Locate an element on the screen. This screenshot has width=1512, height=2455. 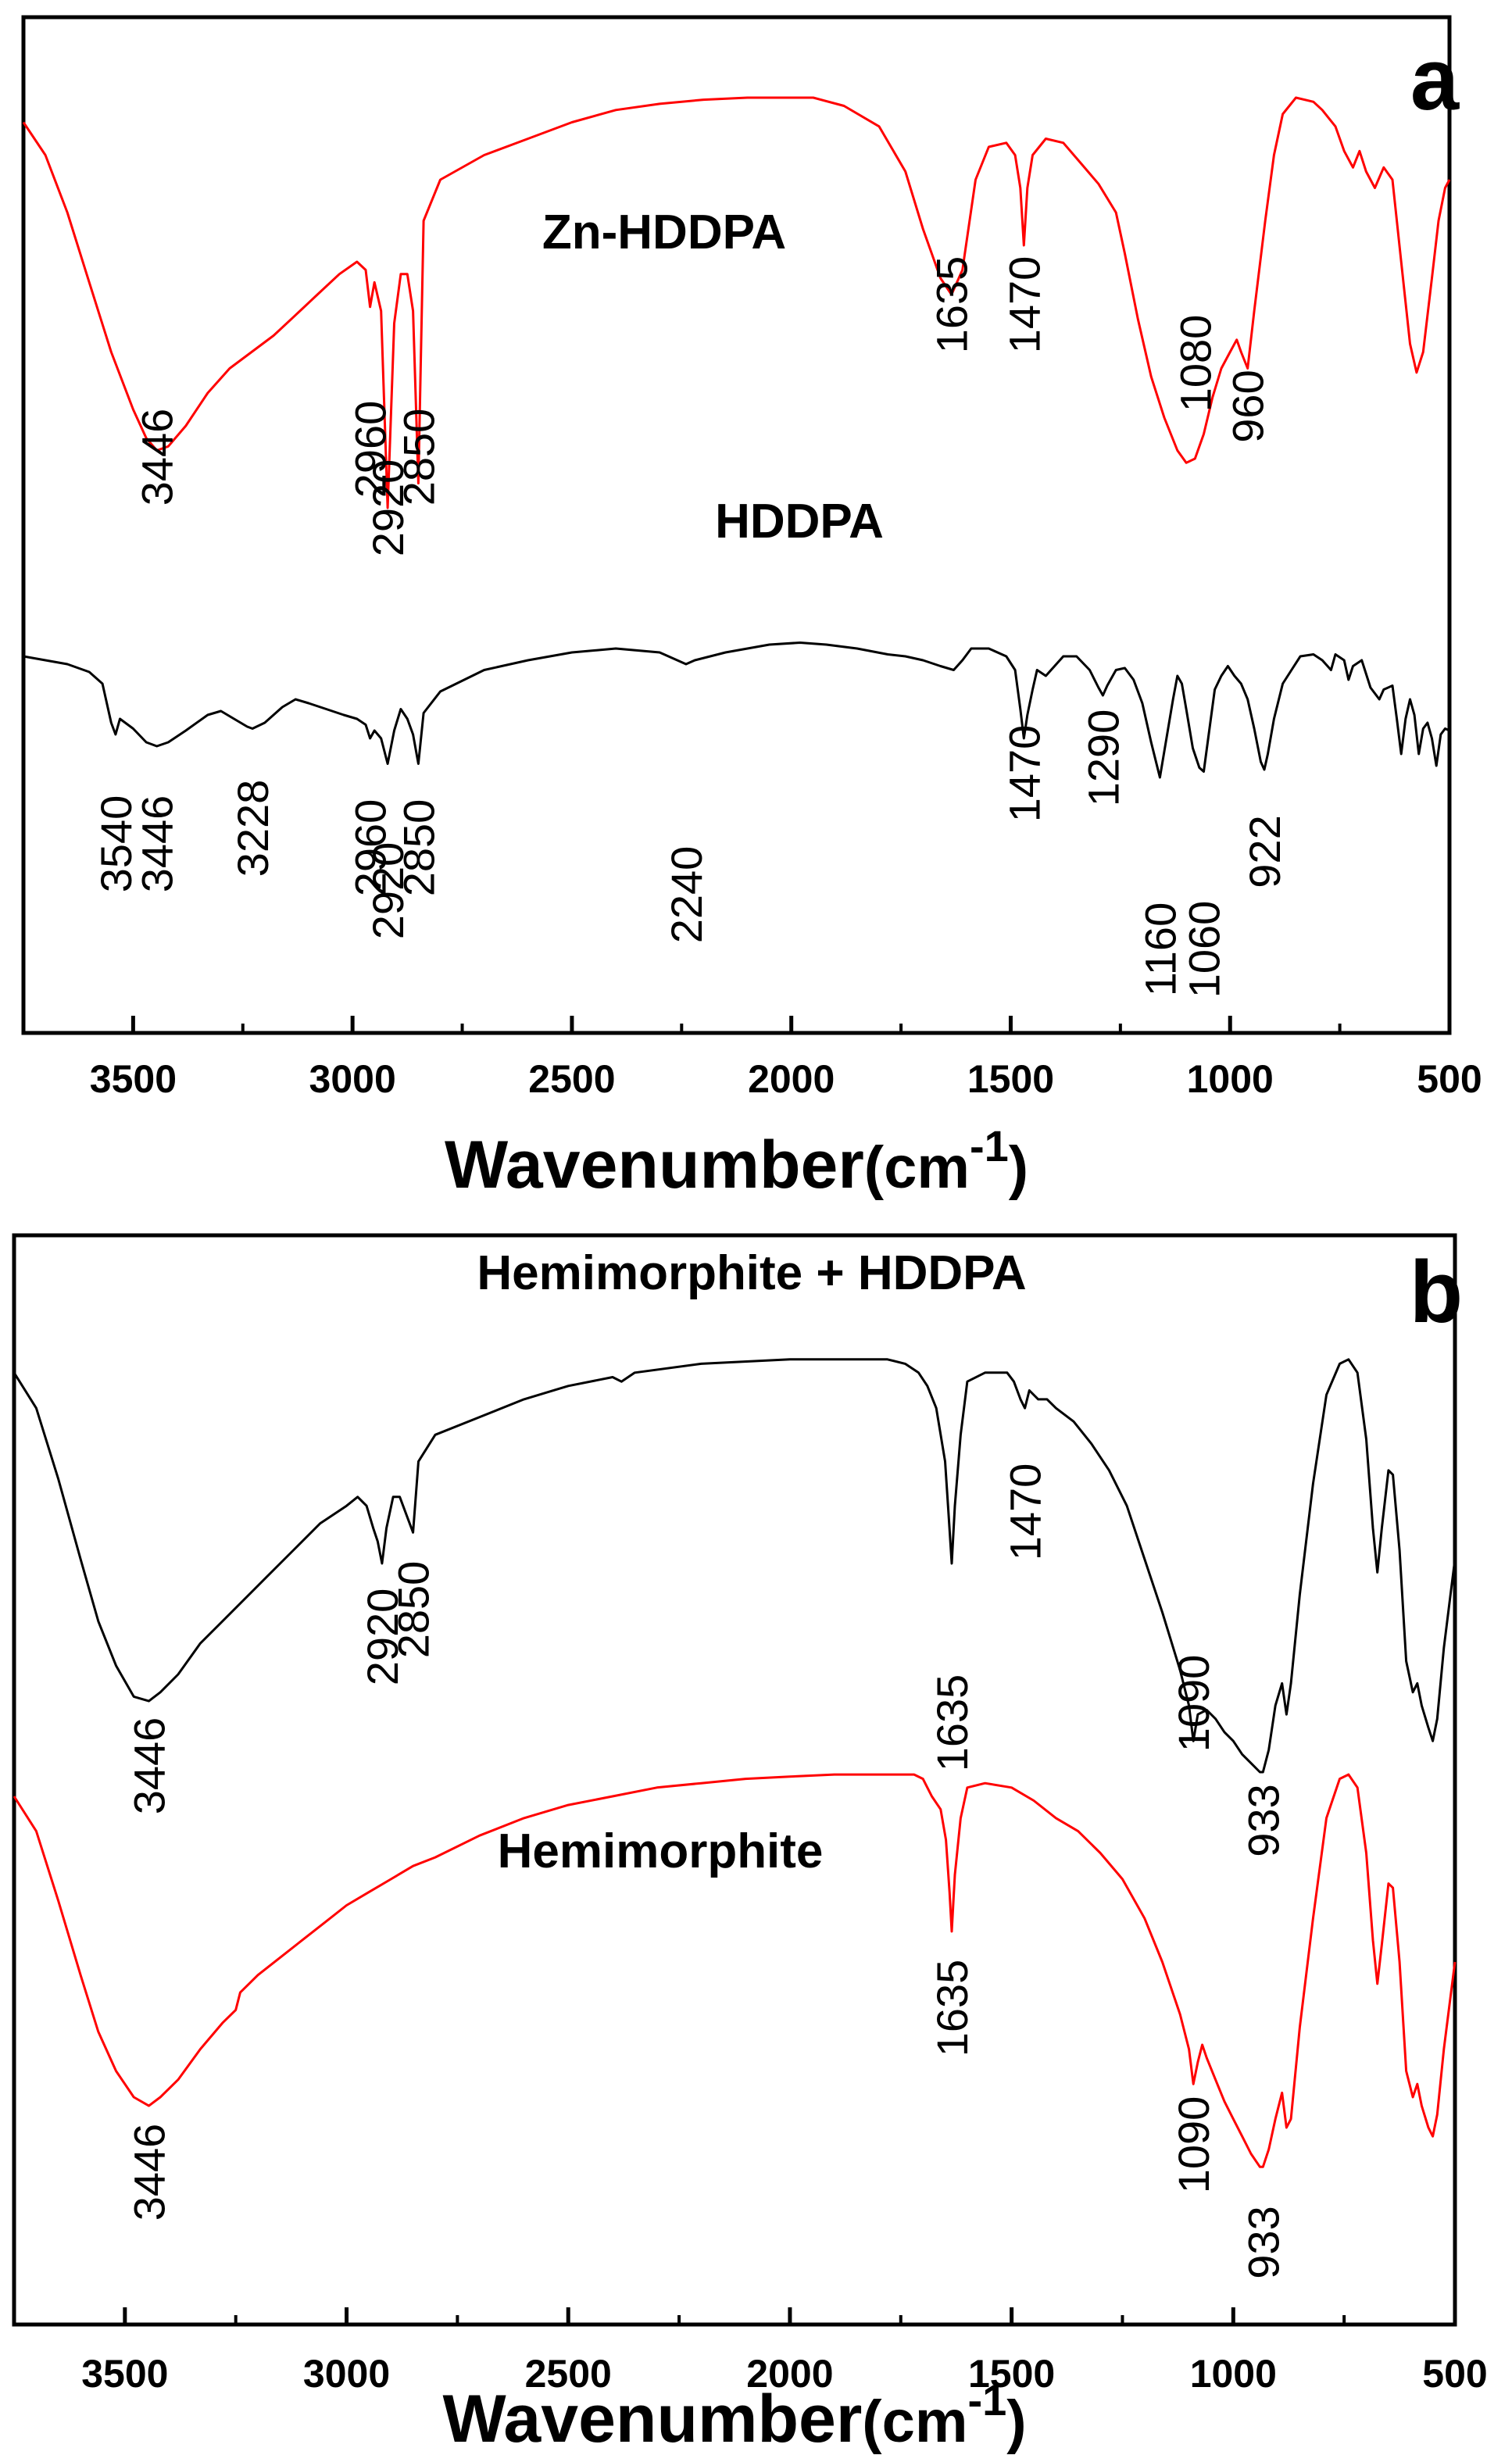
spectrum-line-hddpa is located at coordinates (736, 710).